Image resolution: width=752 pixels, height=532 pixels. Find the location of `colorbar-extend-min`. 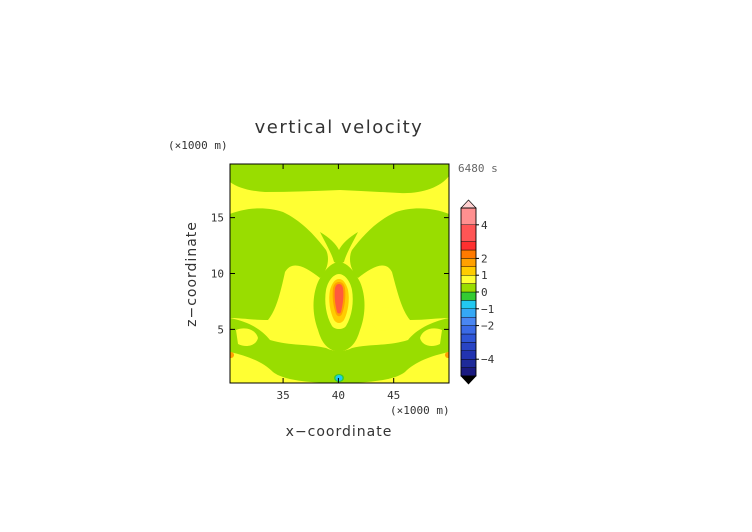

colorbar-extend-min is located at coordinates (468, 380).